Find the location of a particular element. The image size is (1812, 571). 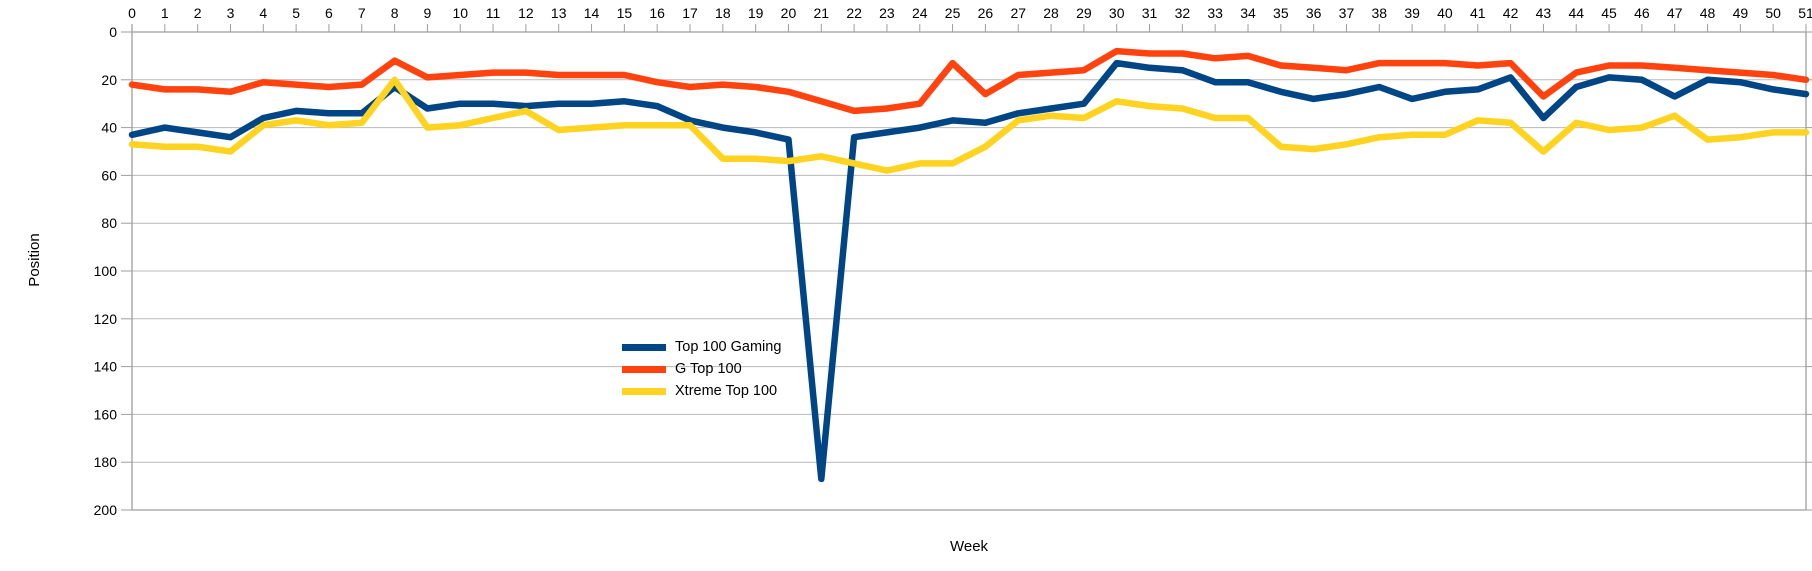

svg-text: 18 is located at coordinates (723, 13).